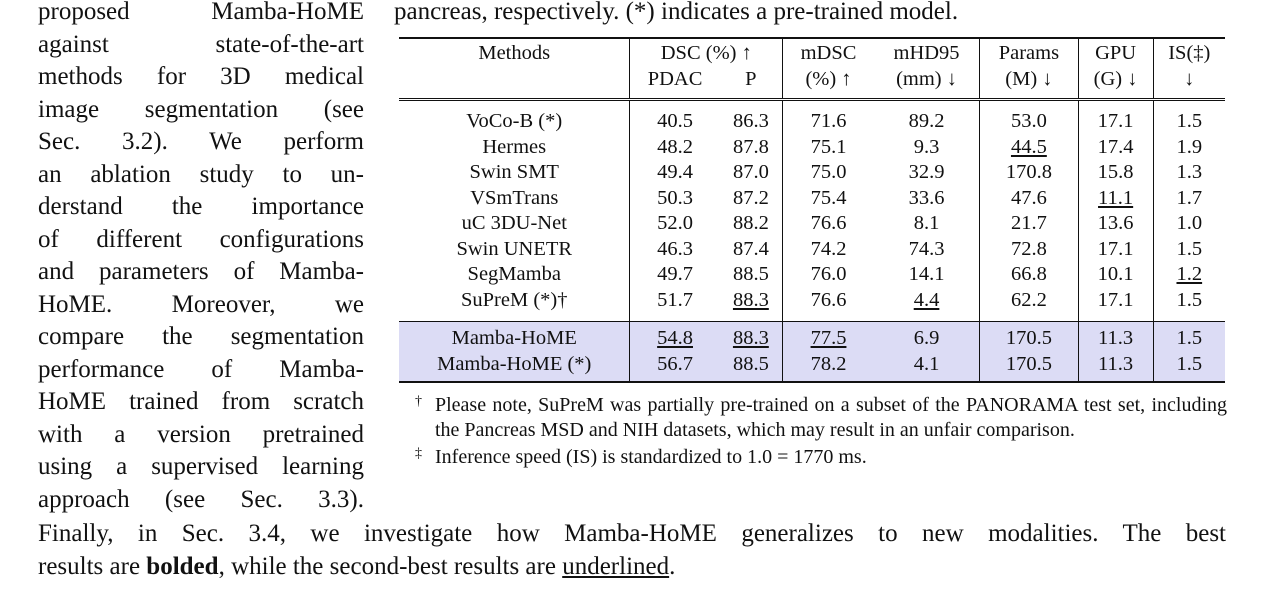 This screenshot has width=1282, height=615. Describe the element at coordinates (418, 401) in the screenshot. I see `dagger-mark: †` at that location.